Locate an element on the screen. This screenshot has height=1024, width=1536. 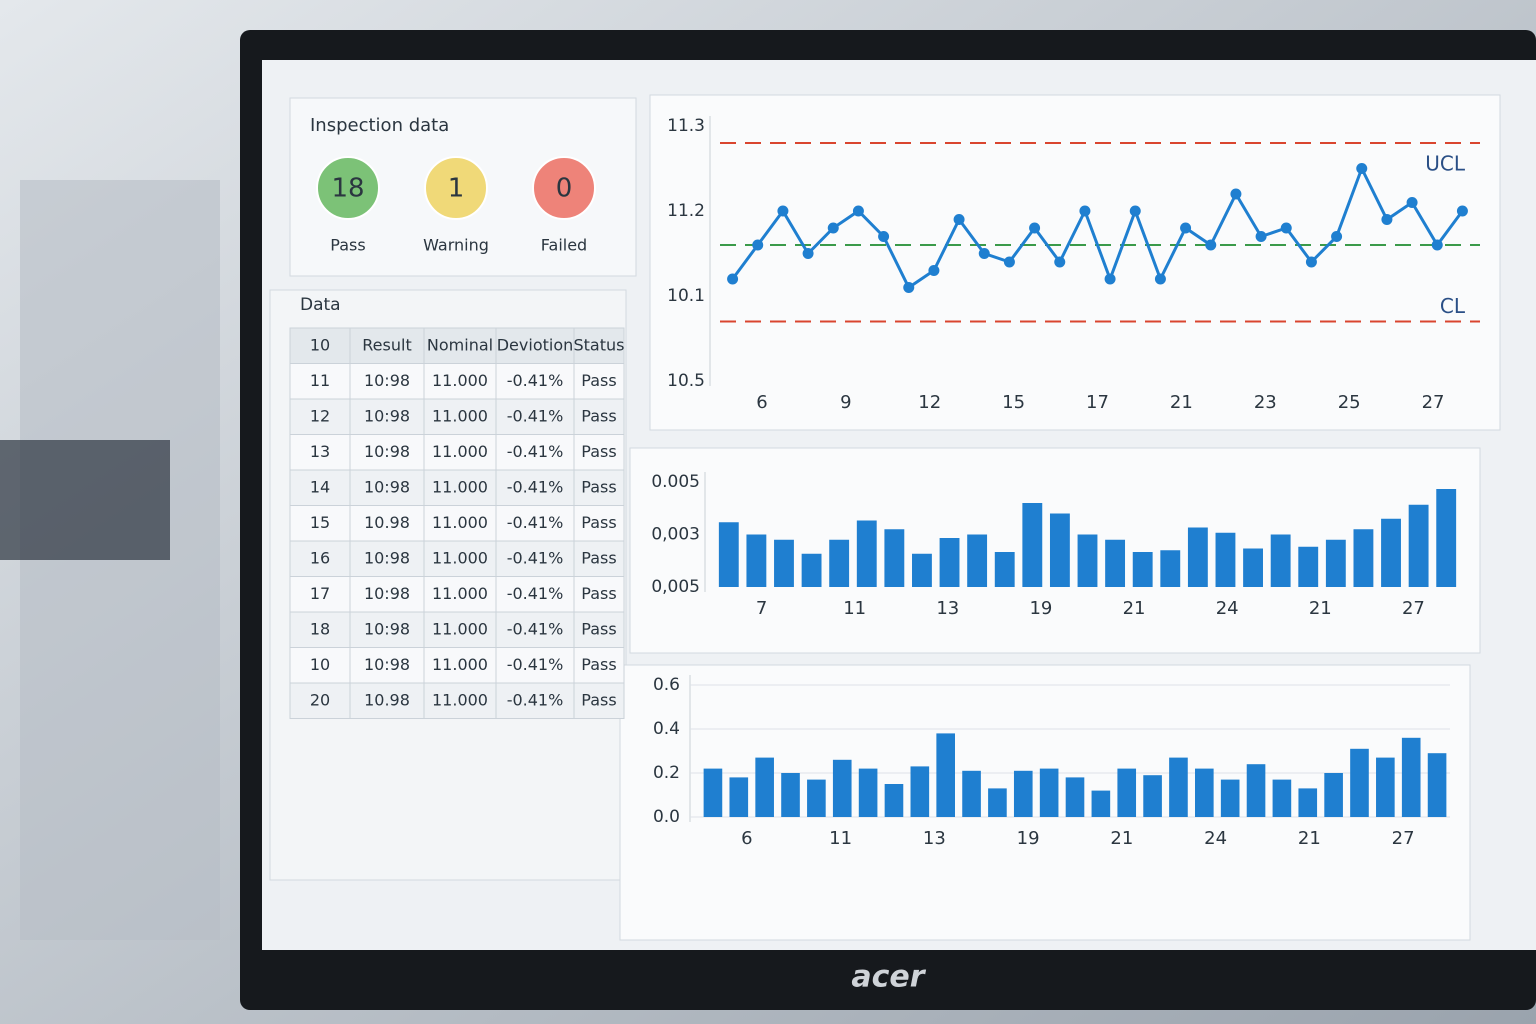
cell-text: 20 is located at coordinates (320, 699).